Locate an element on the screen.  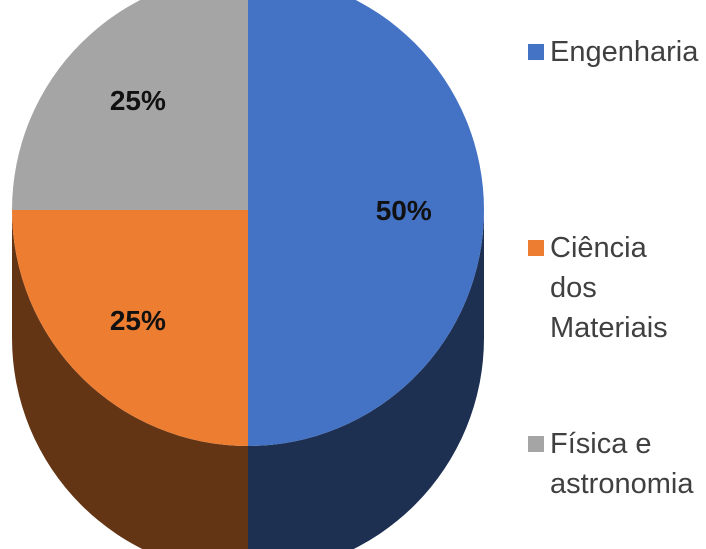
pie-slice-fisica-e-astronomia is located at coordinates (130, 105).